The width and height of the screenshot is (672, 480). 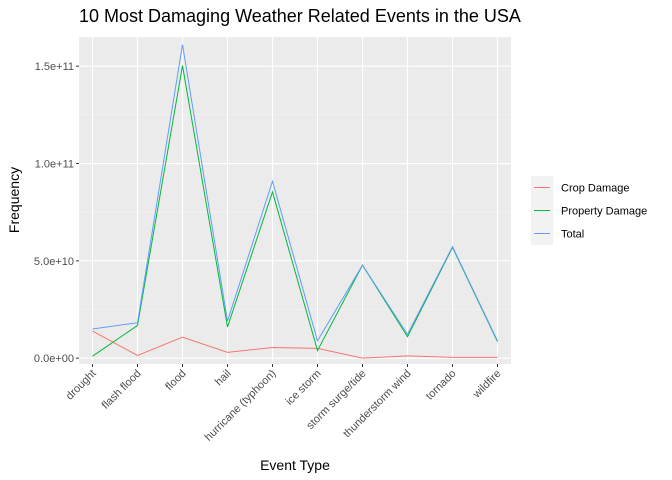 What do you see at coordinates (14, 200) in the screenshot?
I see `y-axis-title: Frequency` at bounding box center [14, 200].